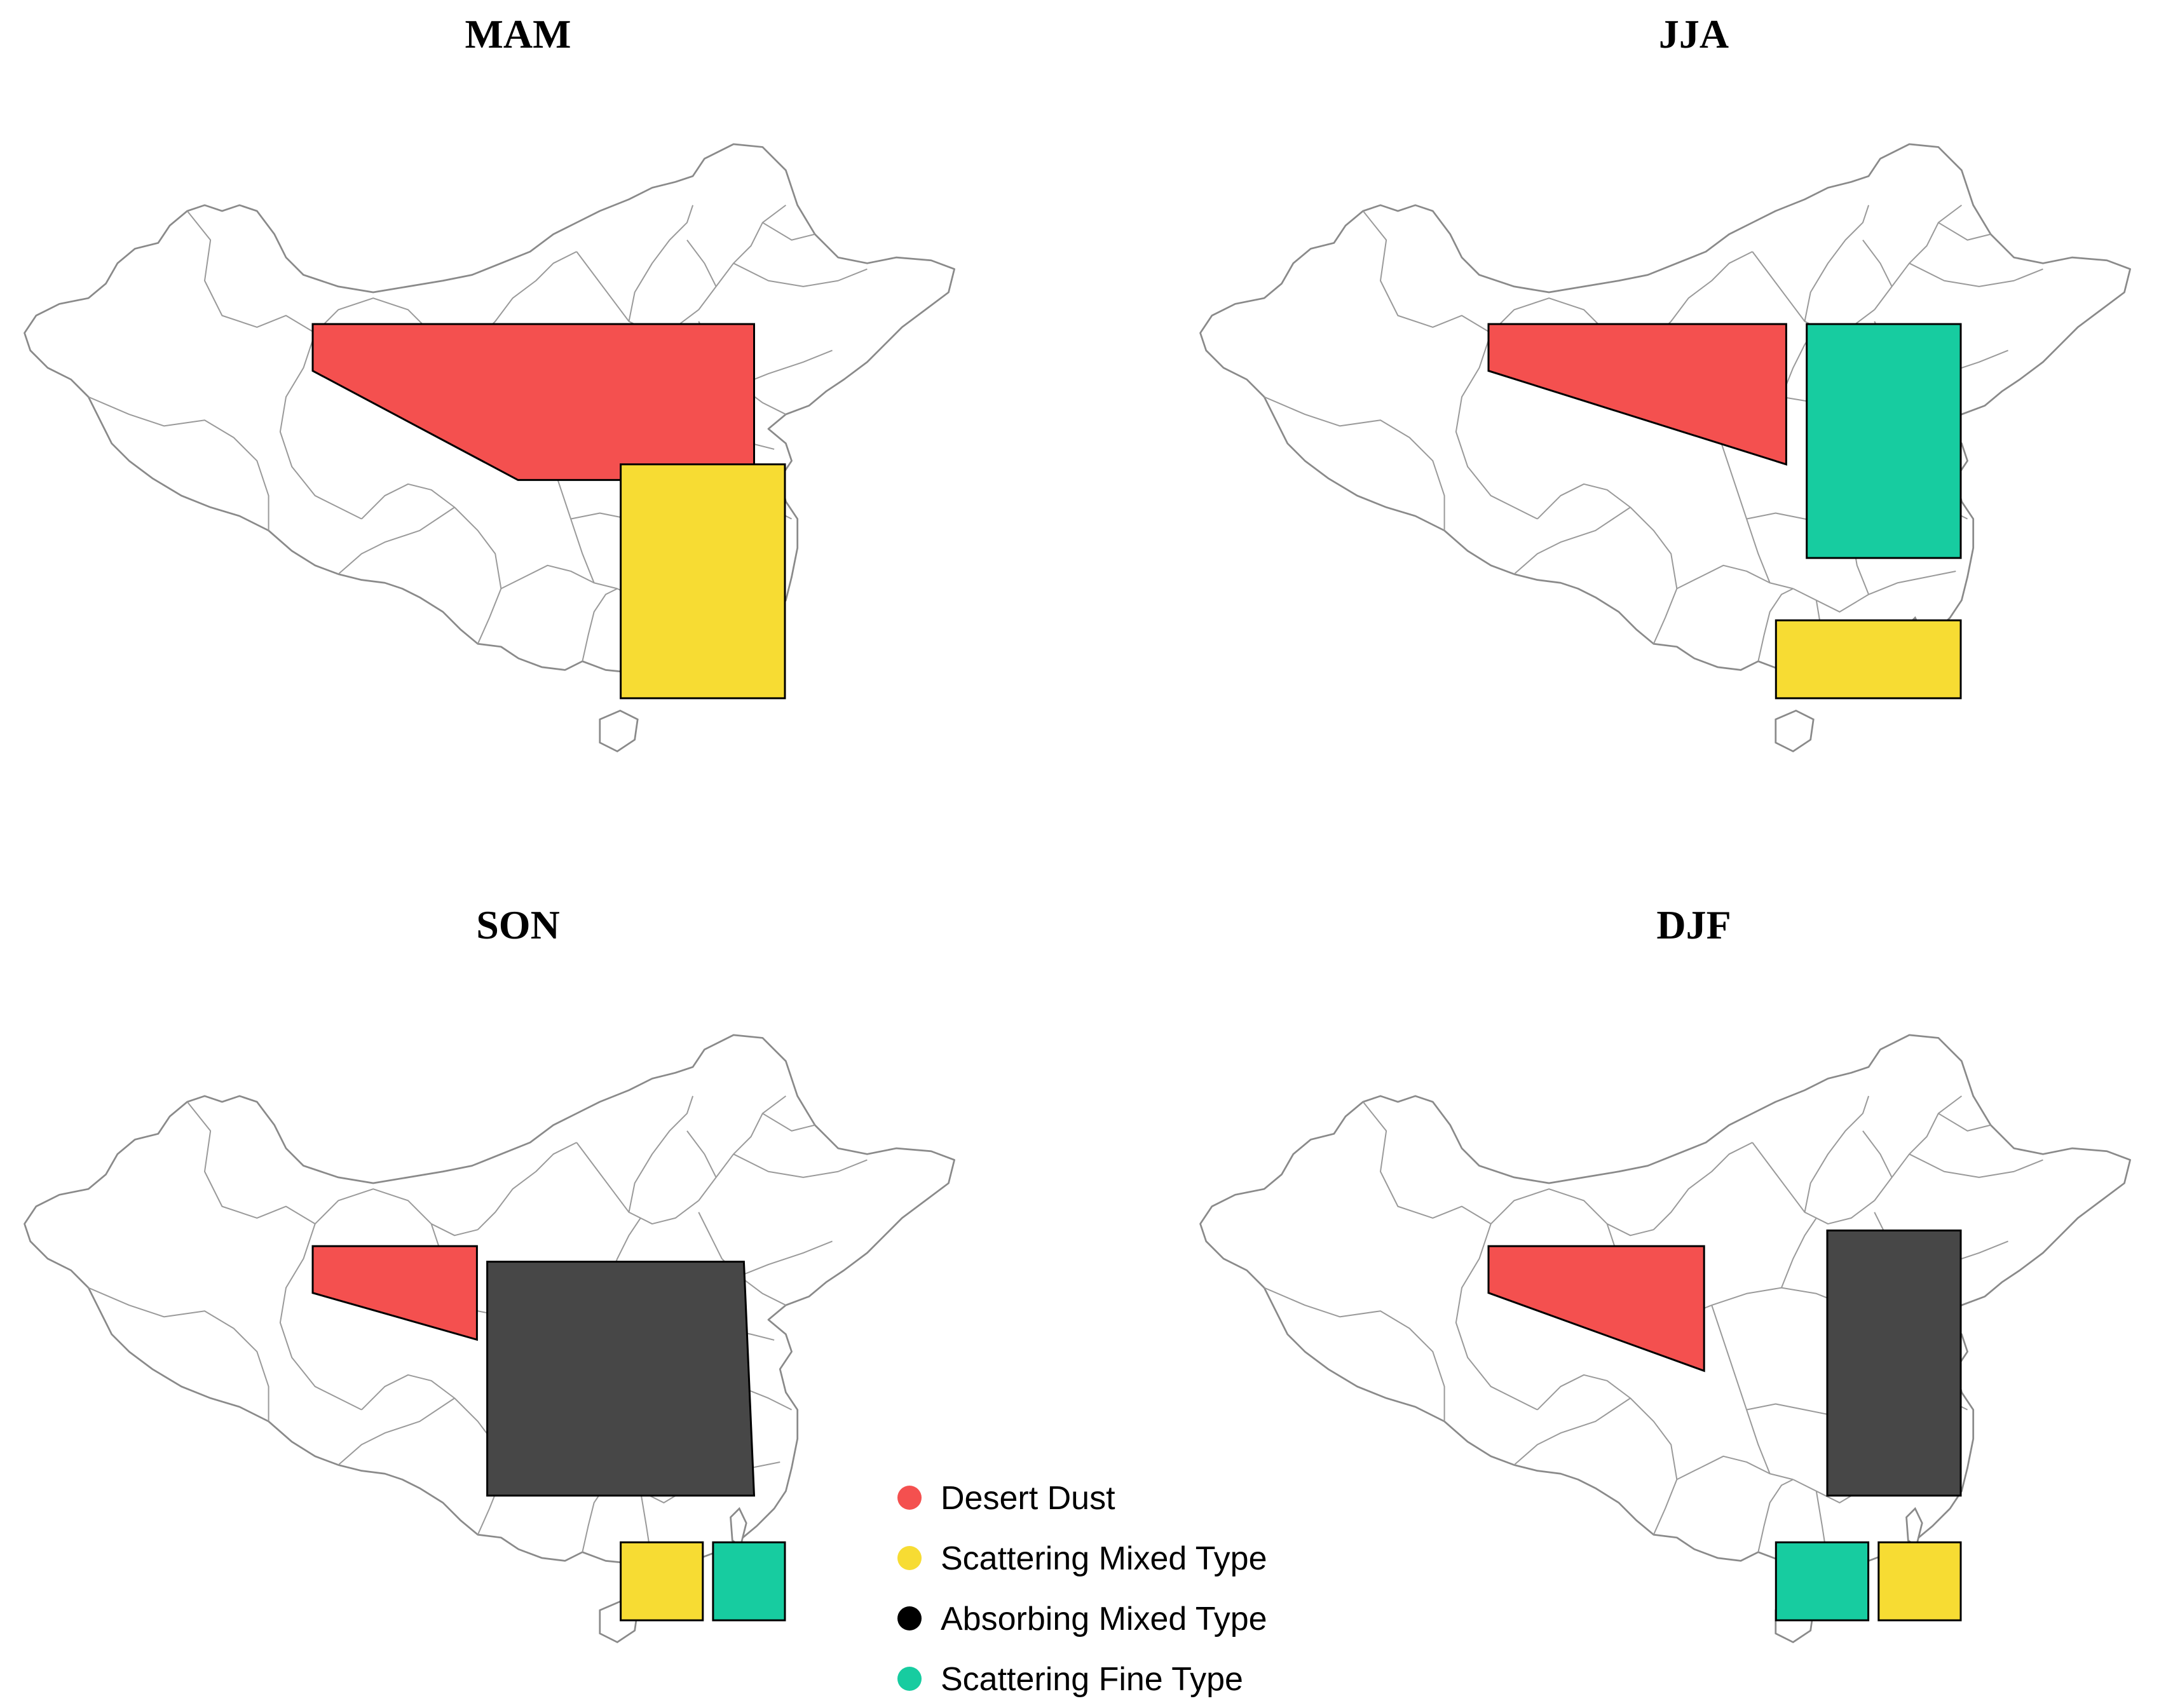 The width and height of the screenshot is (2180, 1708). What do you see at coordinates (909, 1618) in the screenshot?
I see `legend-swatch-absorbing-mixed-type` at bounding box center [909, 1618].